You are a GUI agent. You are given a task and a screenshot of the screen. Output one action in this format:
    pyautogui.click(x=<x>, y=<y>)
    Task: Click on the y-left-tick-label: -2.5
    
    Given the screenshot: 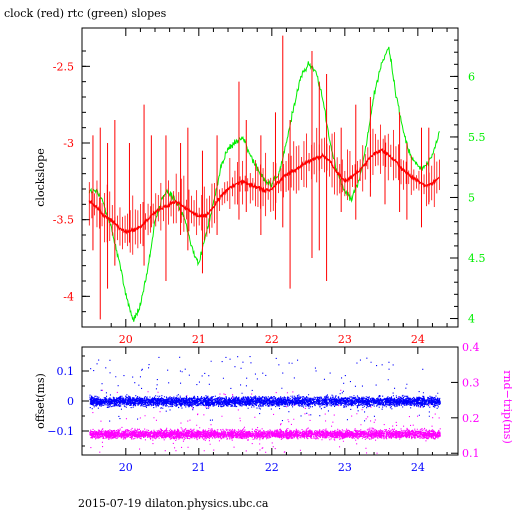 What is the action you would take?
    pyautogui.click(x=63, y=66)
    